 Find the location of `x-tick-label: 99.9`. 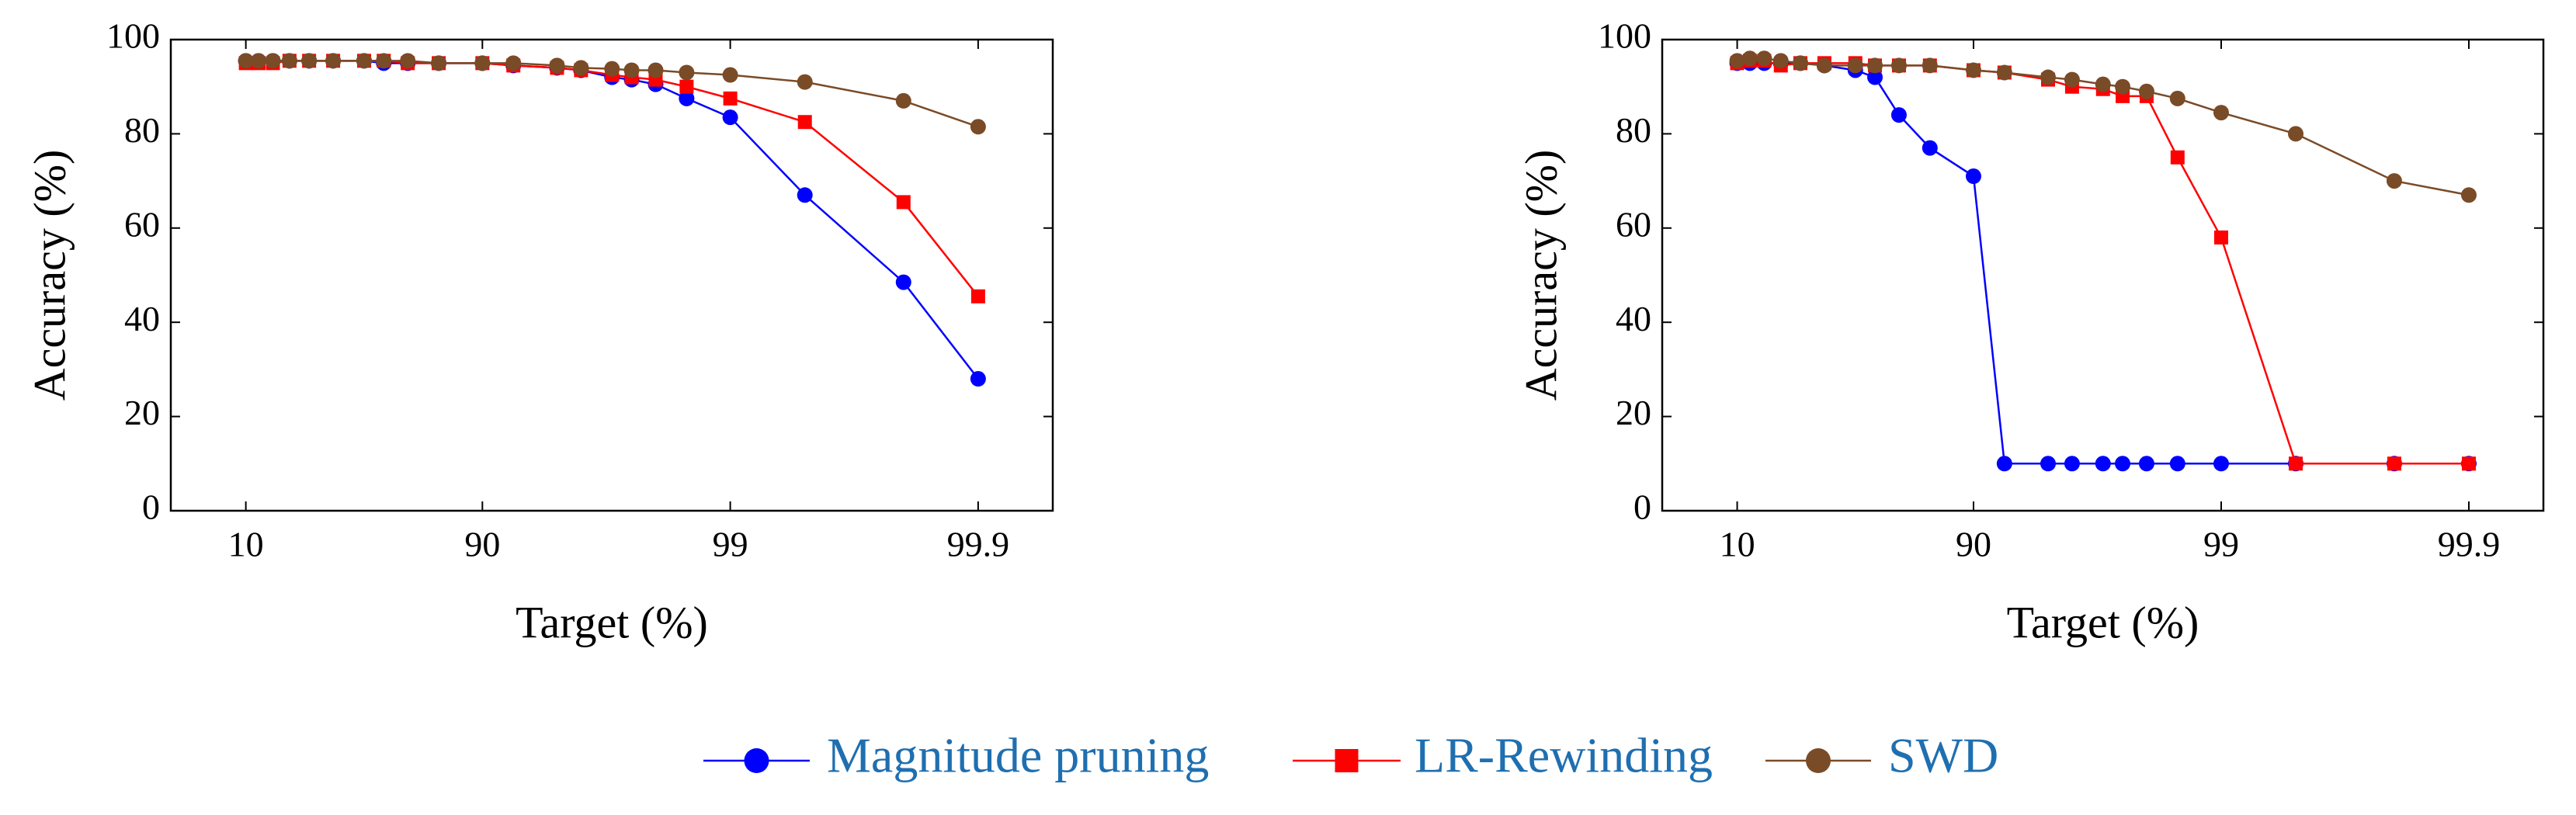

x-tick-label: 99.9 is located at coordinates (978, 544).